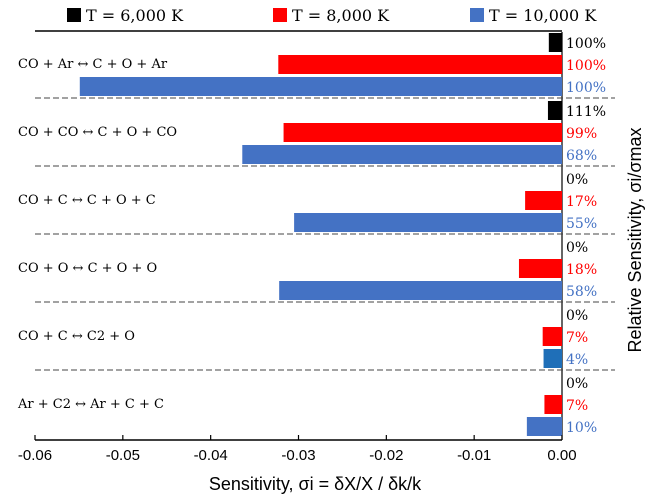 The height and width of the screenshot is (500, 668). Describe the element at coordinates (586, 112) in the screenshot. I see `relative-label-r2-s1: 111%` at that location.